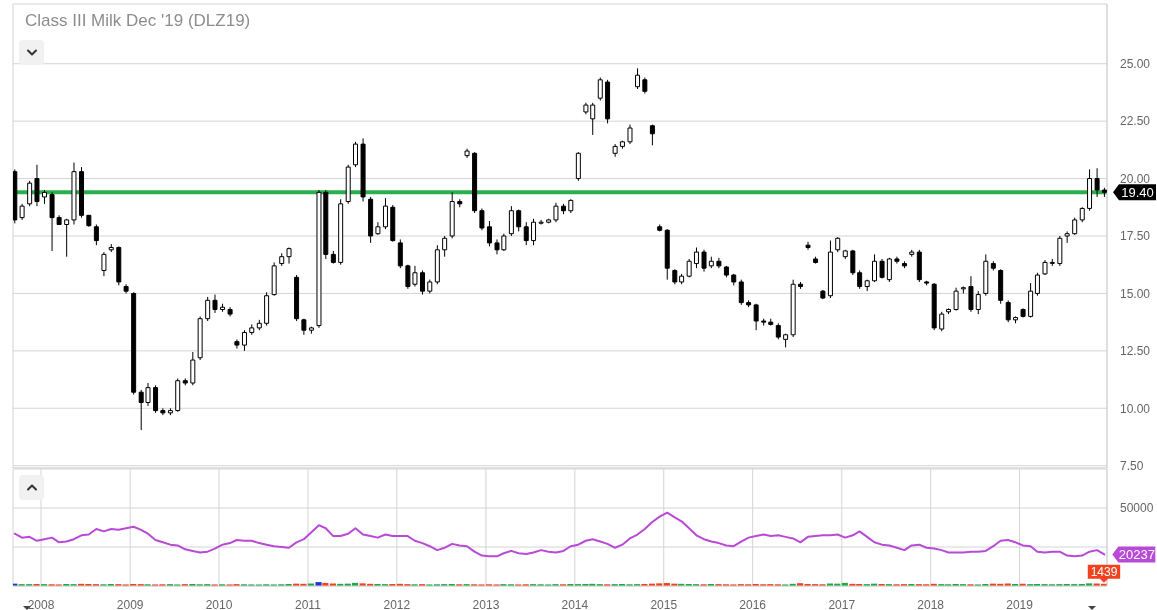 The height and width of the screenshot is (610, 1157). Describe the element at coordinates (1137, 508) in the screenshot. I see `y-tick-label: 50000` at that location.